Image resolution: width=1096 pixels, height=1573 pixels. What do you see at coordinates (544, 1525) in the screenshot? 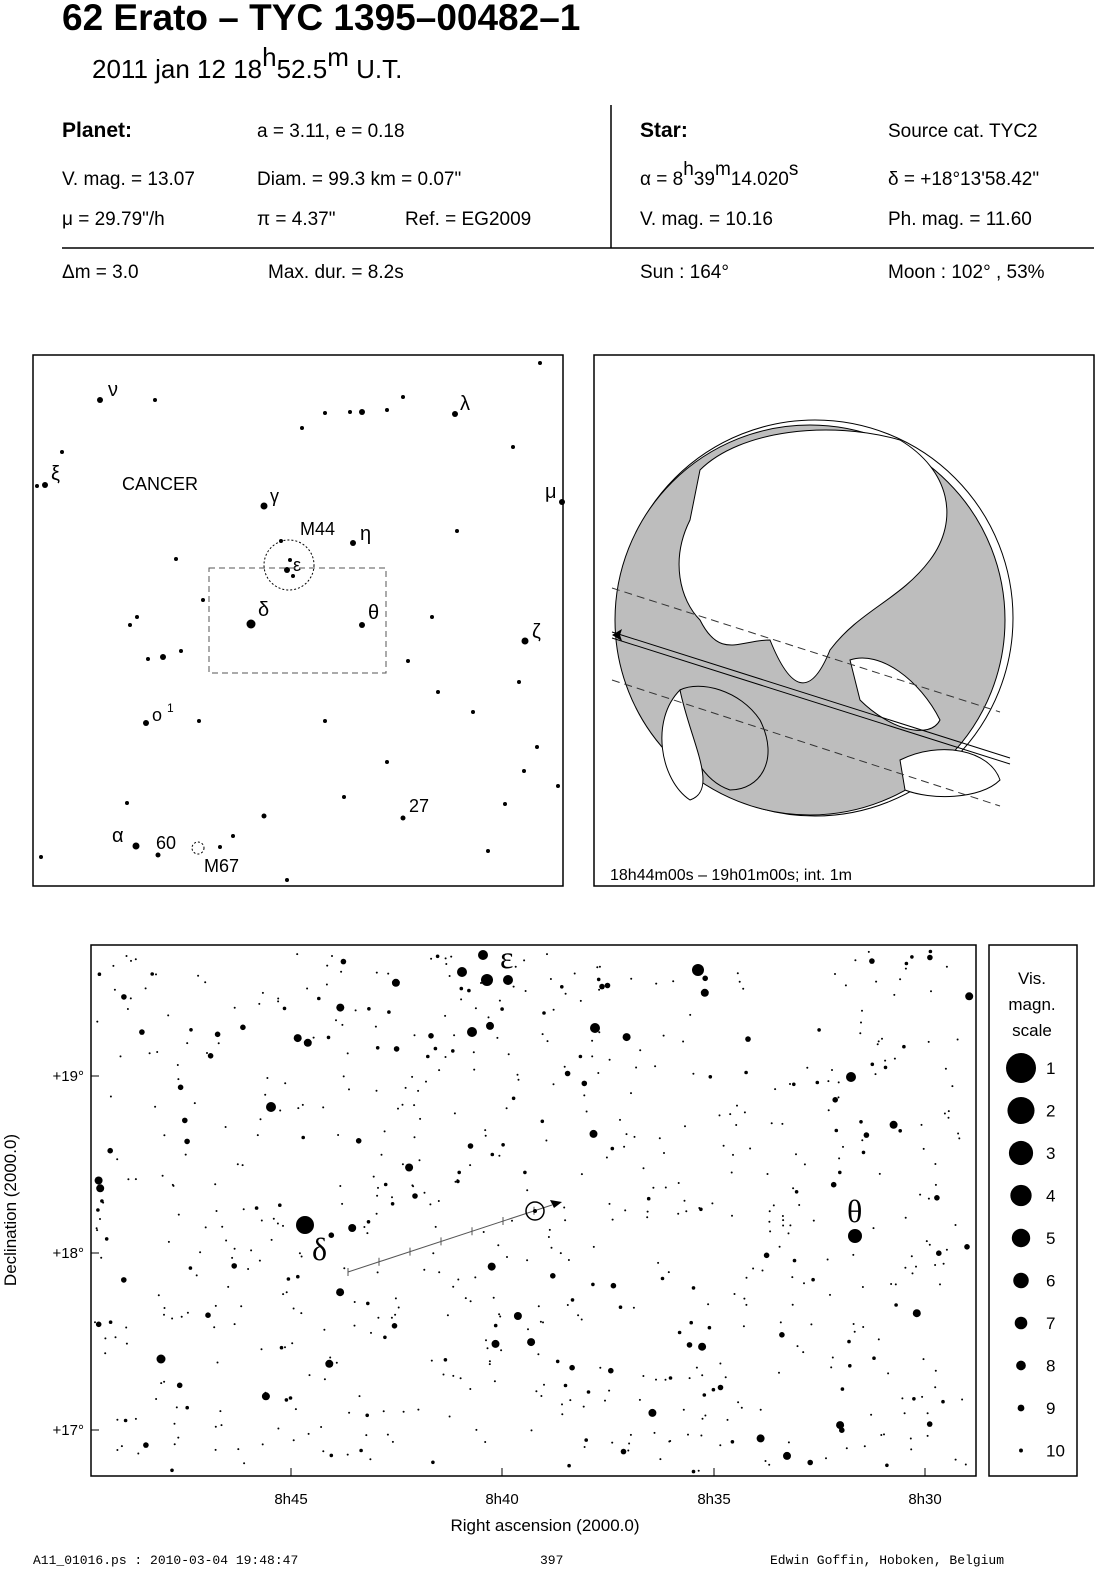
I see `x-axis-label: Right ascension (2000.0)` at bounding box center [544, 1525].